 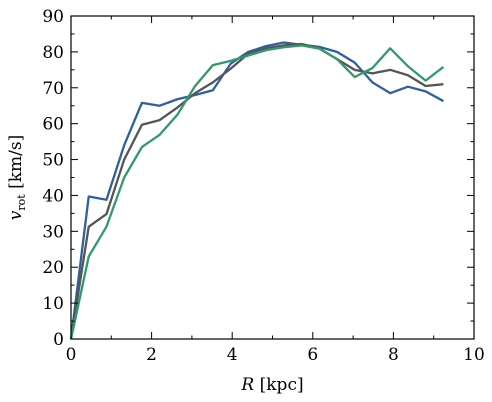 What do you see at coordinates (53, 196) in the screenshot?
I see `y-tick-label: 40` at bounding box center [53, 196].